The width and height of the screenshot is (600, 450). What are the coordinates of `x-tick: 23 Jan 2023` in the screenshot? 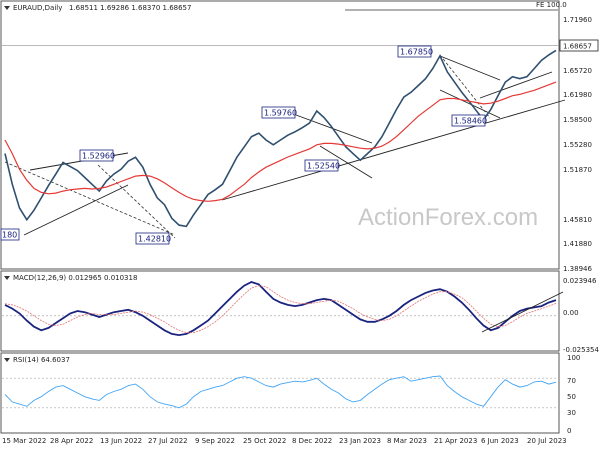 It's located at (360, 441).